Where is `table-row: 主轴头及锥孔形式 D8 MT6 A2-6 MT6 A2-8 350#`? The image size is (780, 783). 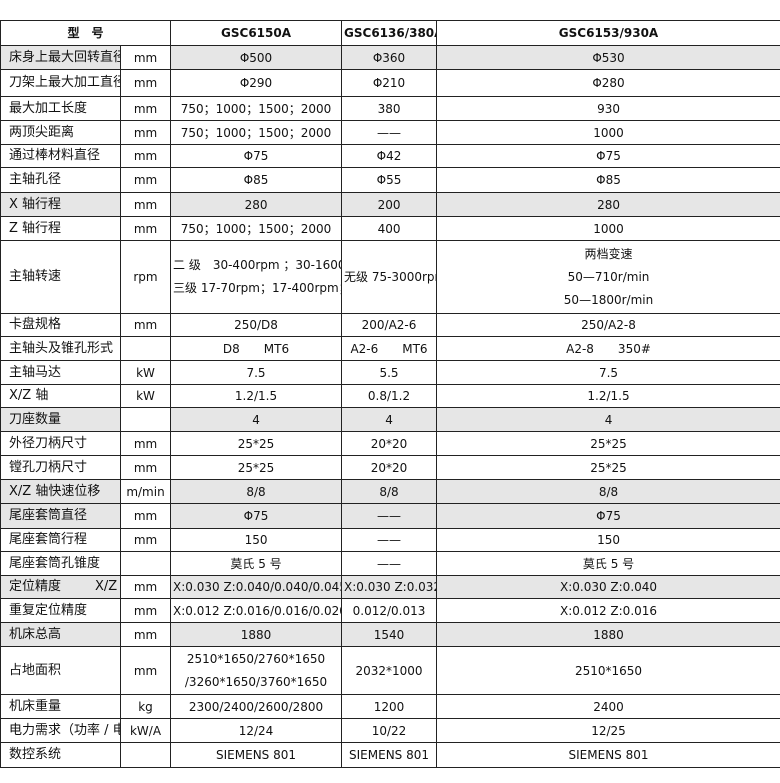
table-row: 主轴头及锥孔形式 D8 MT6 A2-6 MT6 A2-8 350# is located at coordinates (390, 348).